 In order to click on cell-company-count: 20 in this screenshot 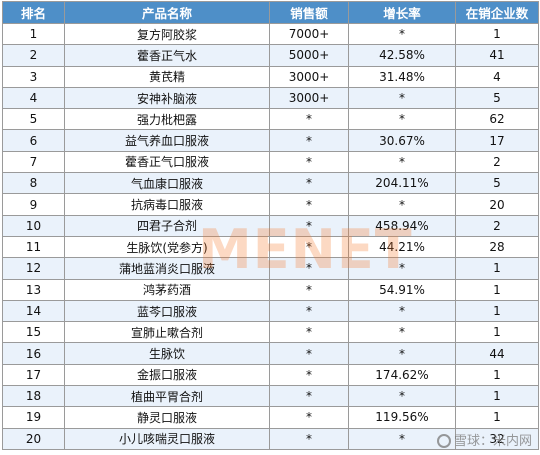, I will do `click(497, 204)`.